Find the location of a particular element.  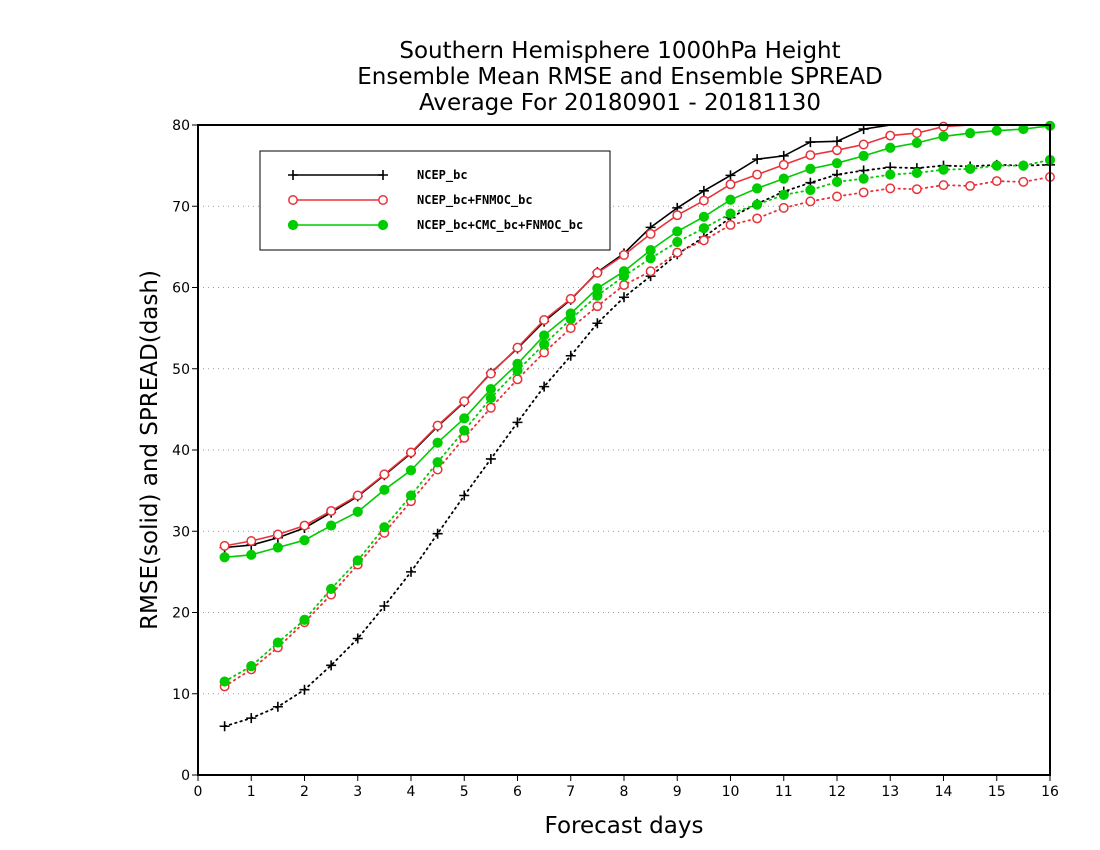

y-axis-label: RMSE(solid) and SPREAD(dash) is located at coordinates (150, 450).